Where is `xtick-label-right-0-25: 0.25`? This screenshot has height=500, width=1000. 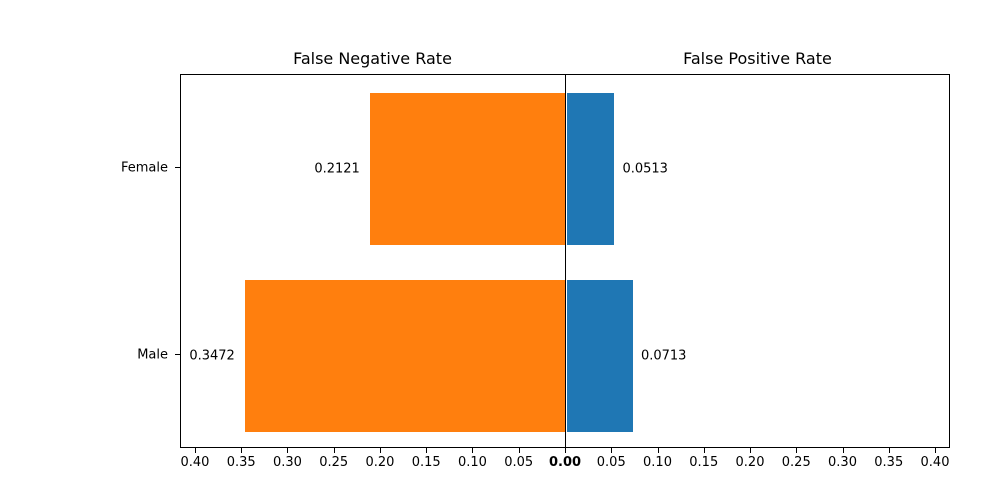 xtick-label-right-0-25: 0.25 is located at coordinates (796, 462).